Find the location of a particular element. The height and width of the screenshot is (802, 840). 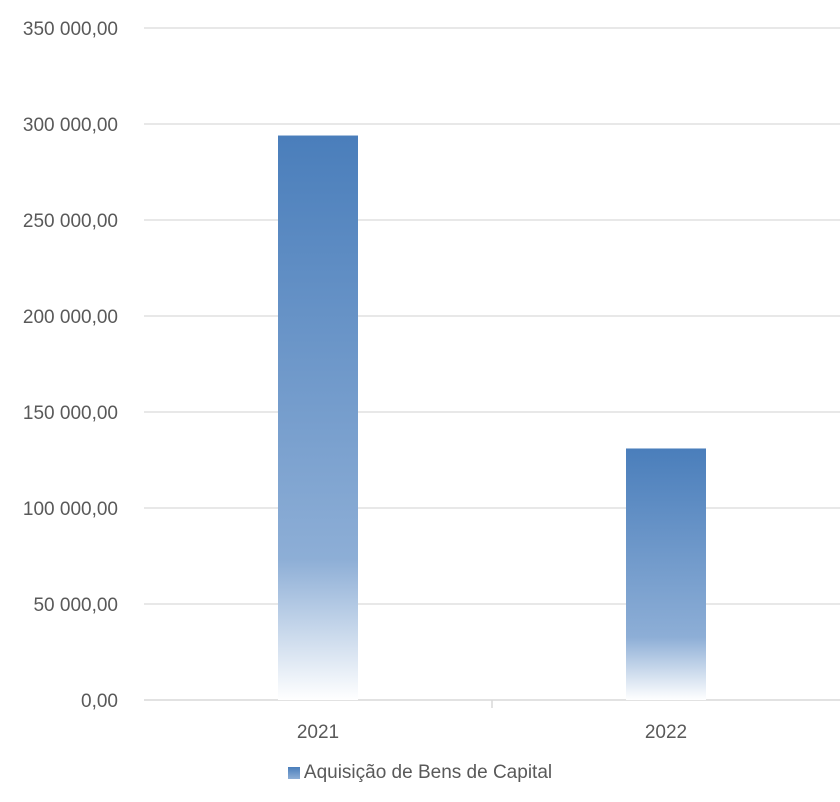

y-tick-label: 100 000,00 is located at coordinates (70, 509).